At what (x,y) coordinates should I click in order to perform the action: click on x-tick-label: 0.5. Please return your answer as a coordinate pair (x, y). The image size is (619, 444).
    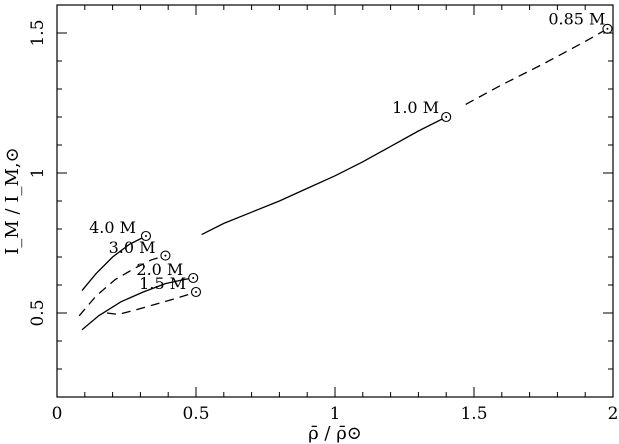
    Looking at the image, I should click on (195, 414).